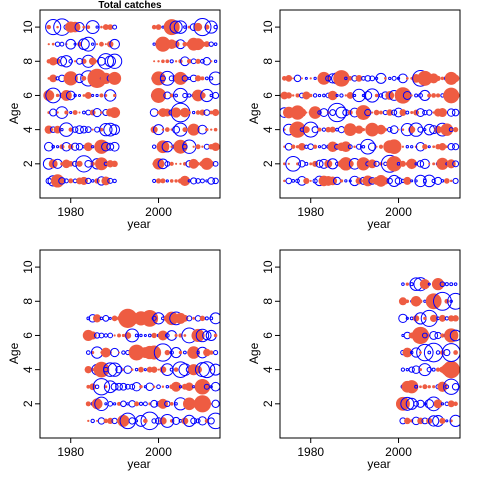 Image resolution: width=480 pixels, height=480 pixels. What do you see at coordinates (158, 452) in the screenshot?
I see `x-tick-label: 2000` at bounding box center [158, 452].